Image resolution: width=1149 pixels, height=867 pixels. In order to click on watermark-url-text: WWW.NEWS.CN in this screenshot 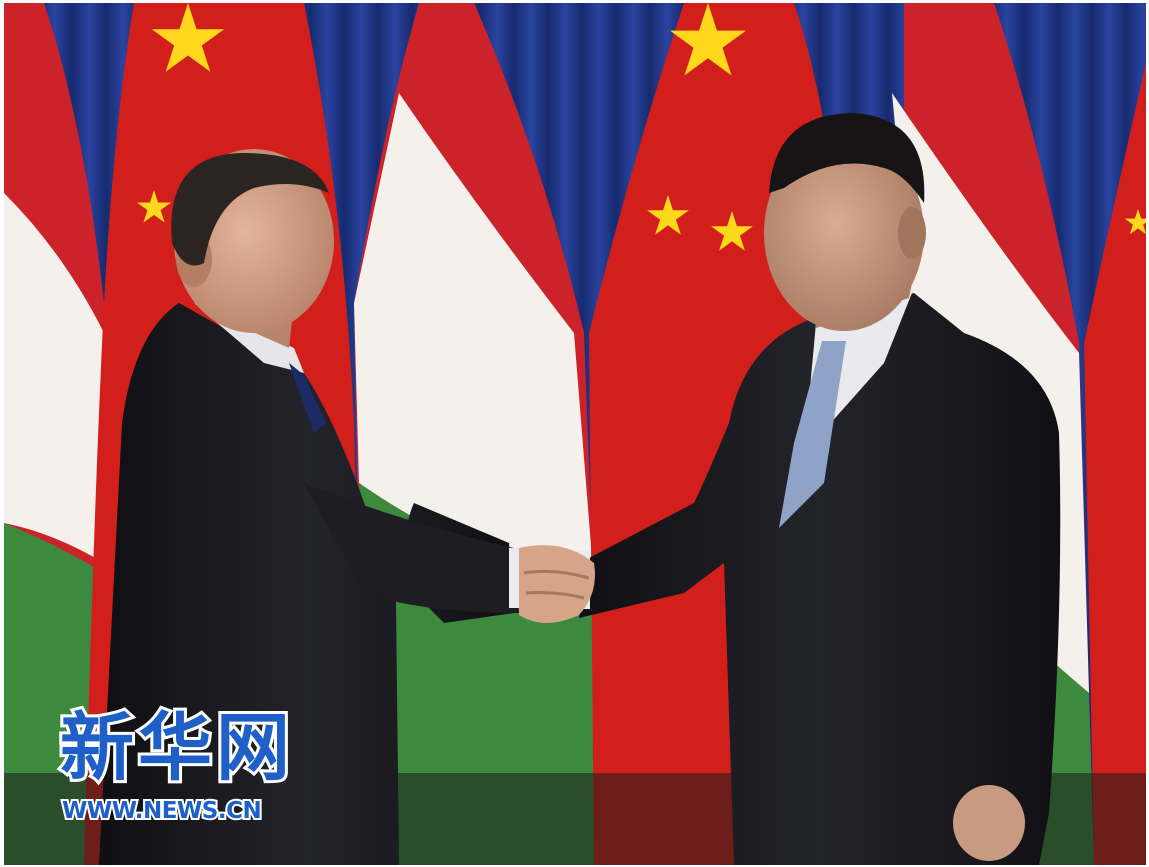, I will do `click(162, 811)`.